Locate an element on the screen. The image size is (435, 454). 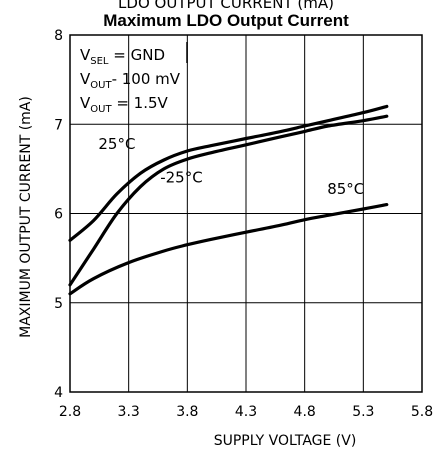
condition-line-1: VSEL = GND is located at coordinates (122, 56).